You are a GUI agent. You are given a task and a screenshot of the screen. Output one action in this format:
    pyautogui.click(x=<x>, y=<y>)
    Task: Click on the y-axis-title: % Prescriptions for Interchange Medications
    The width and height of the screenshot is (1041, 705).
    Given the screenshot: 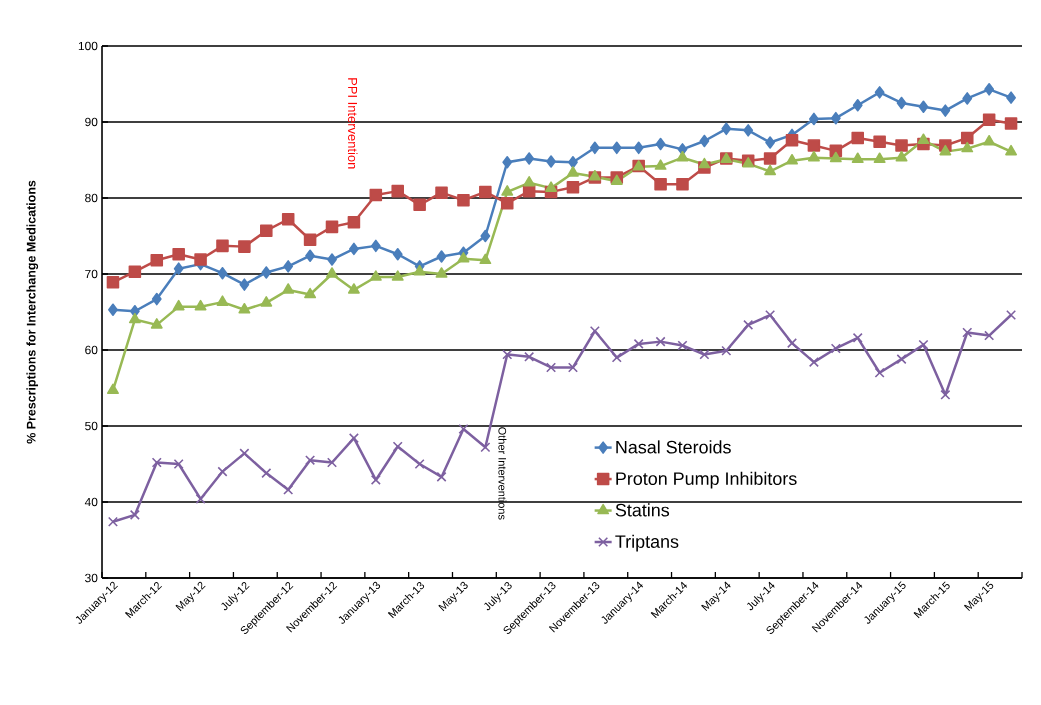 What is the action you would take?
    pyautogui.click(x=32, y=312)
    